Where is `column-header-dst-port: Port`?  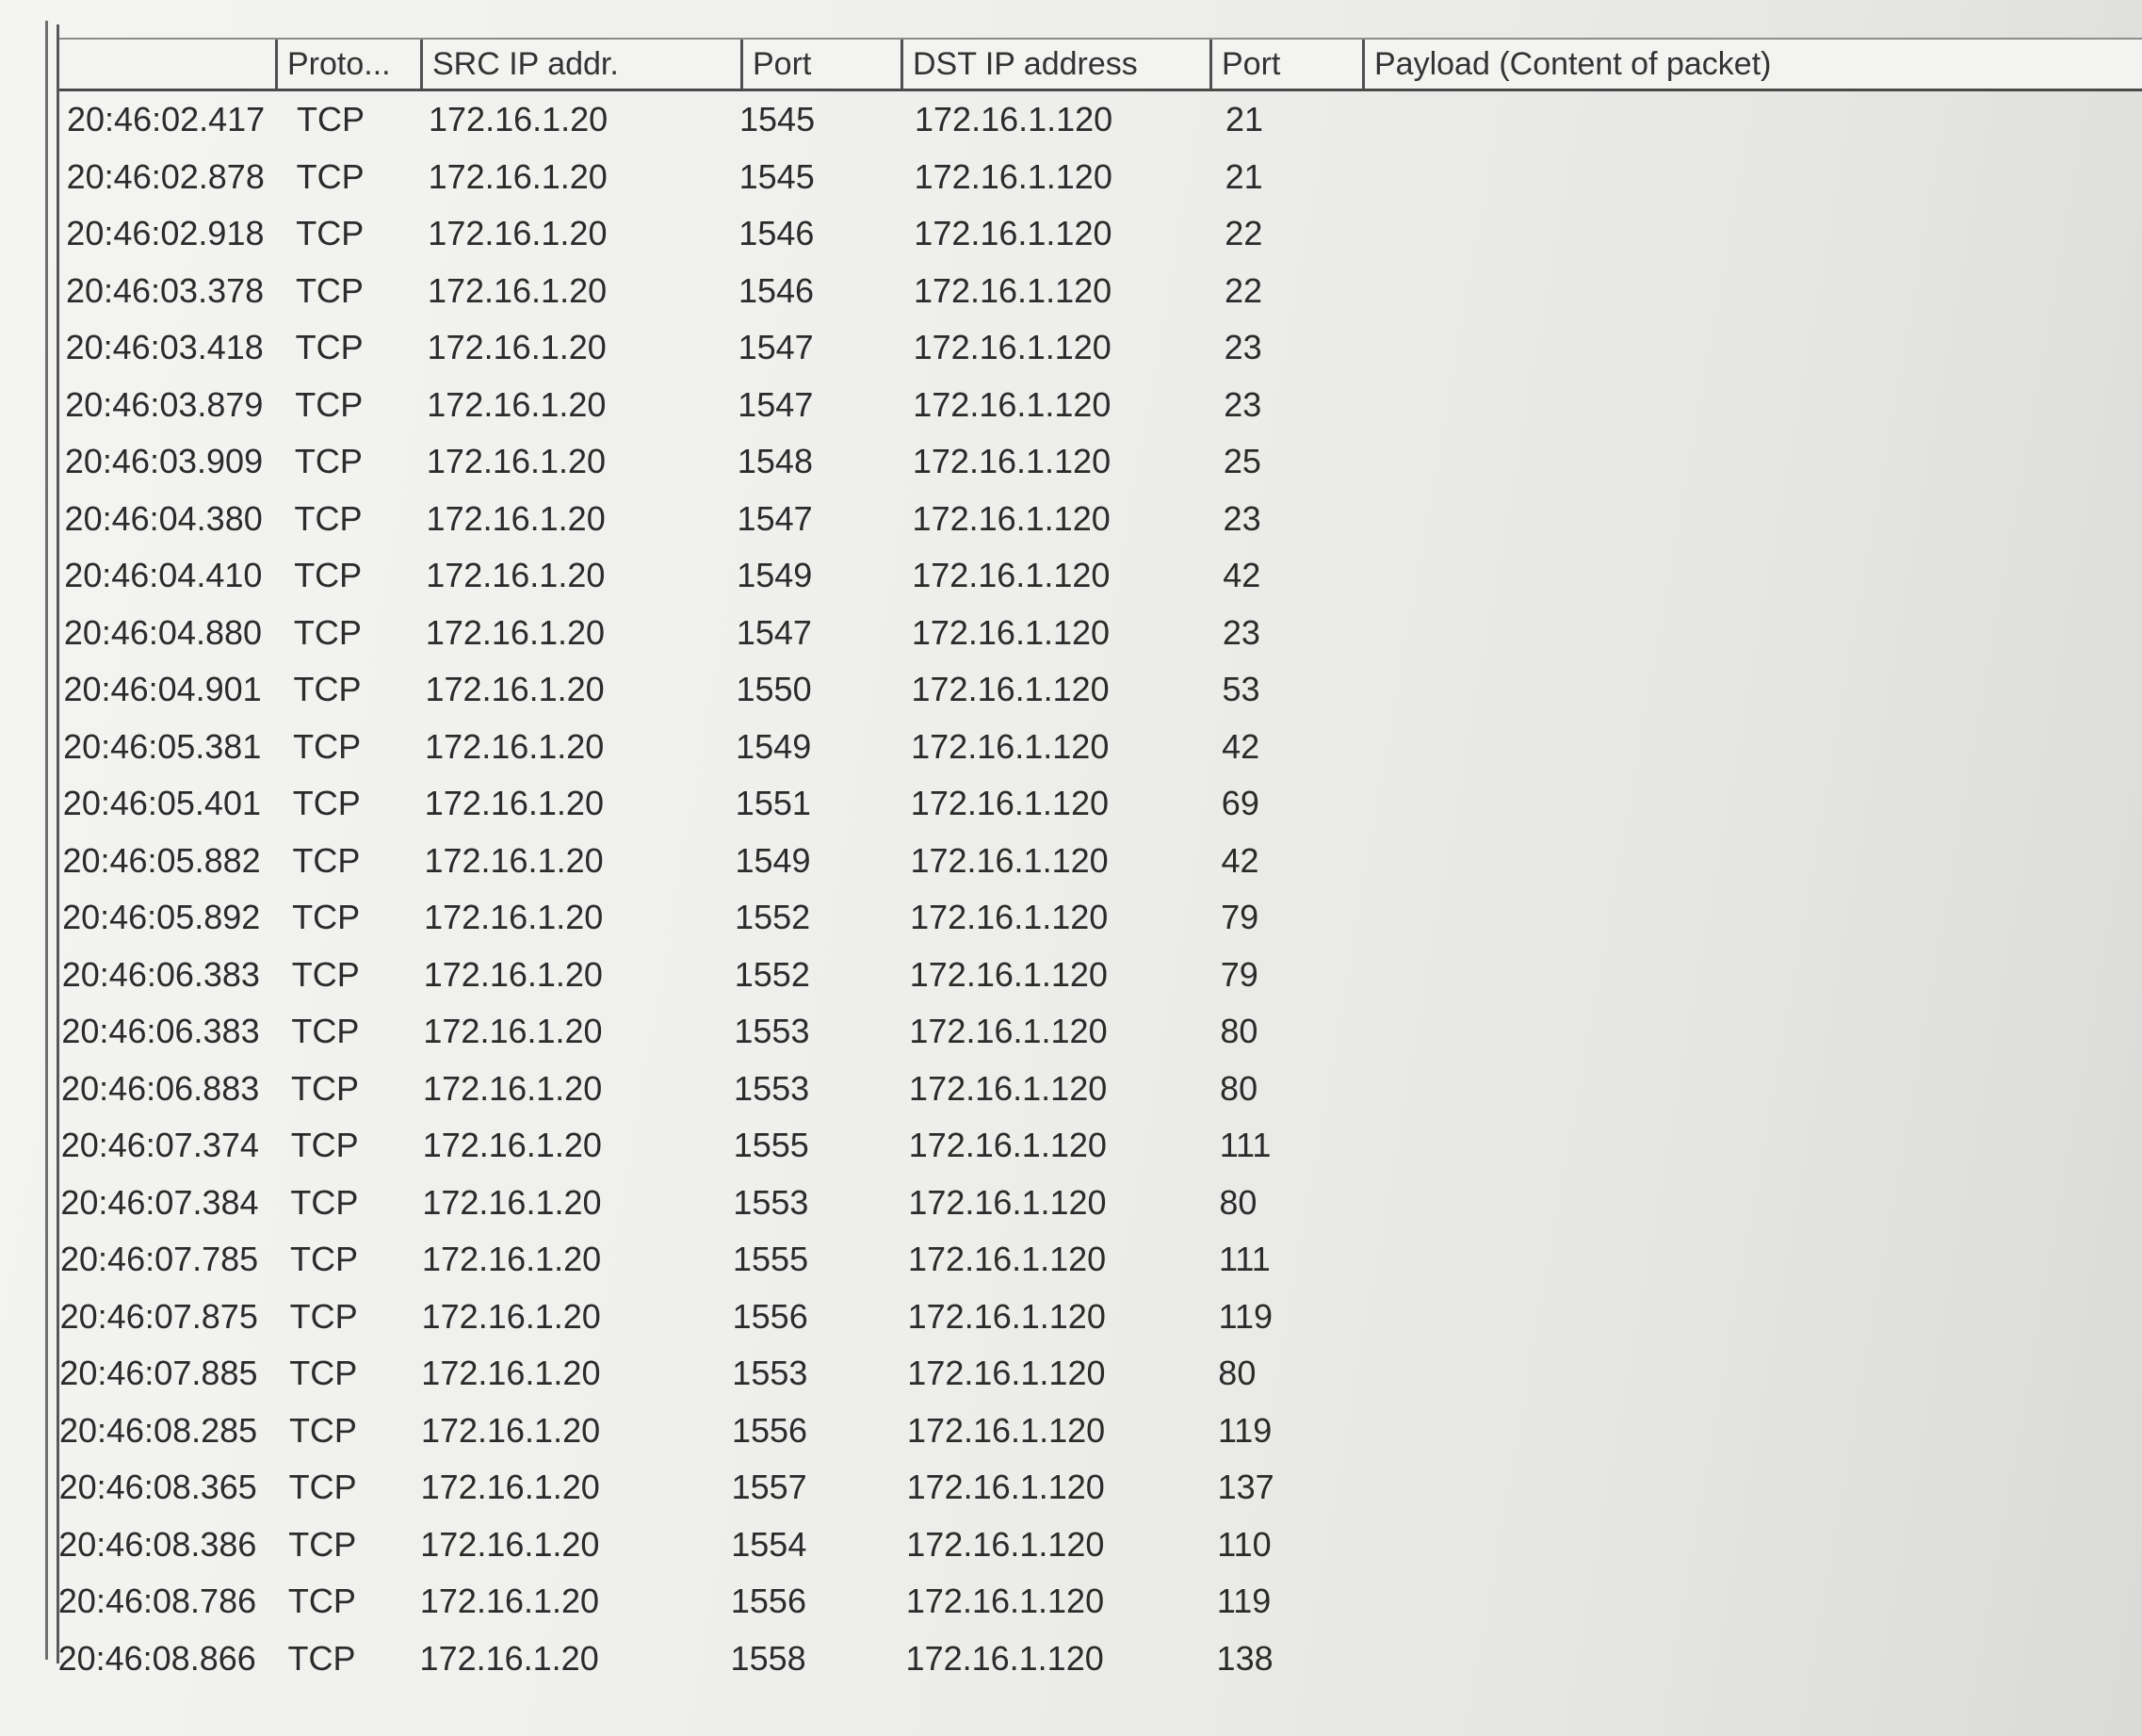
column-header-dst-port: Port is located at coordinates (1288, 64).